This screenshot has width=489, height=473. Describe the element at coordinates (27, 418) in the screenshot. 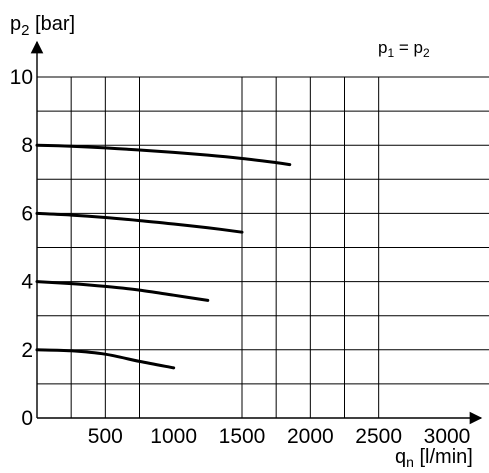

I see `y-tick-label: 0` at that location.